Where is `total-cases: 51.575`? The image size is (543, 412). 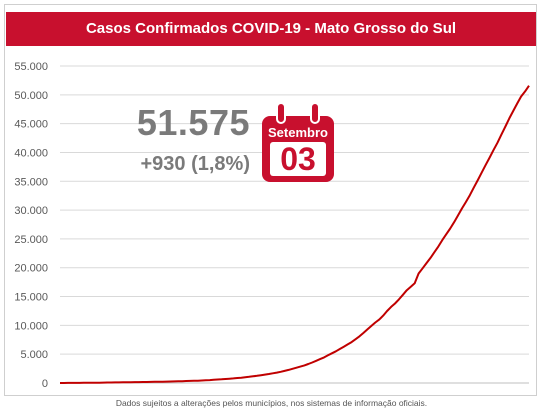
total-cases: 51.575 is located at coordinates (193, 122).